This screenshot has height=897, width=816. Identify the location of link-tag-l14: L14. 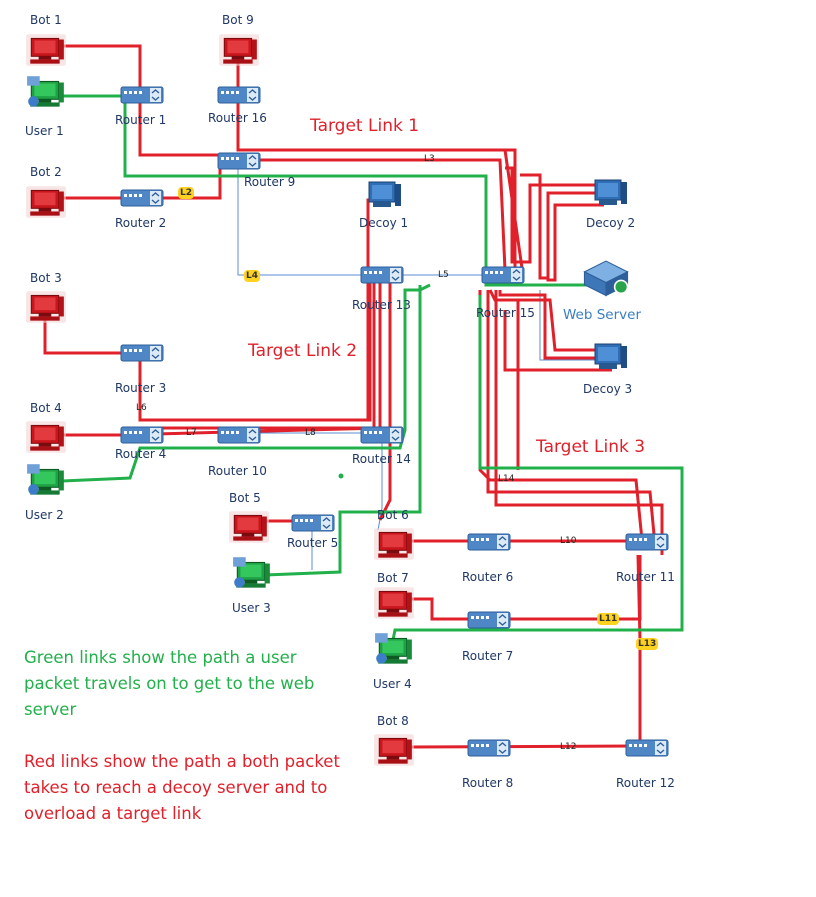
(506, 479).